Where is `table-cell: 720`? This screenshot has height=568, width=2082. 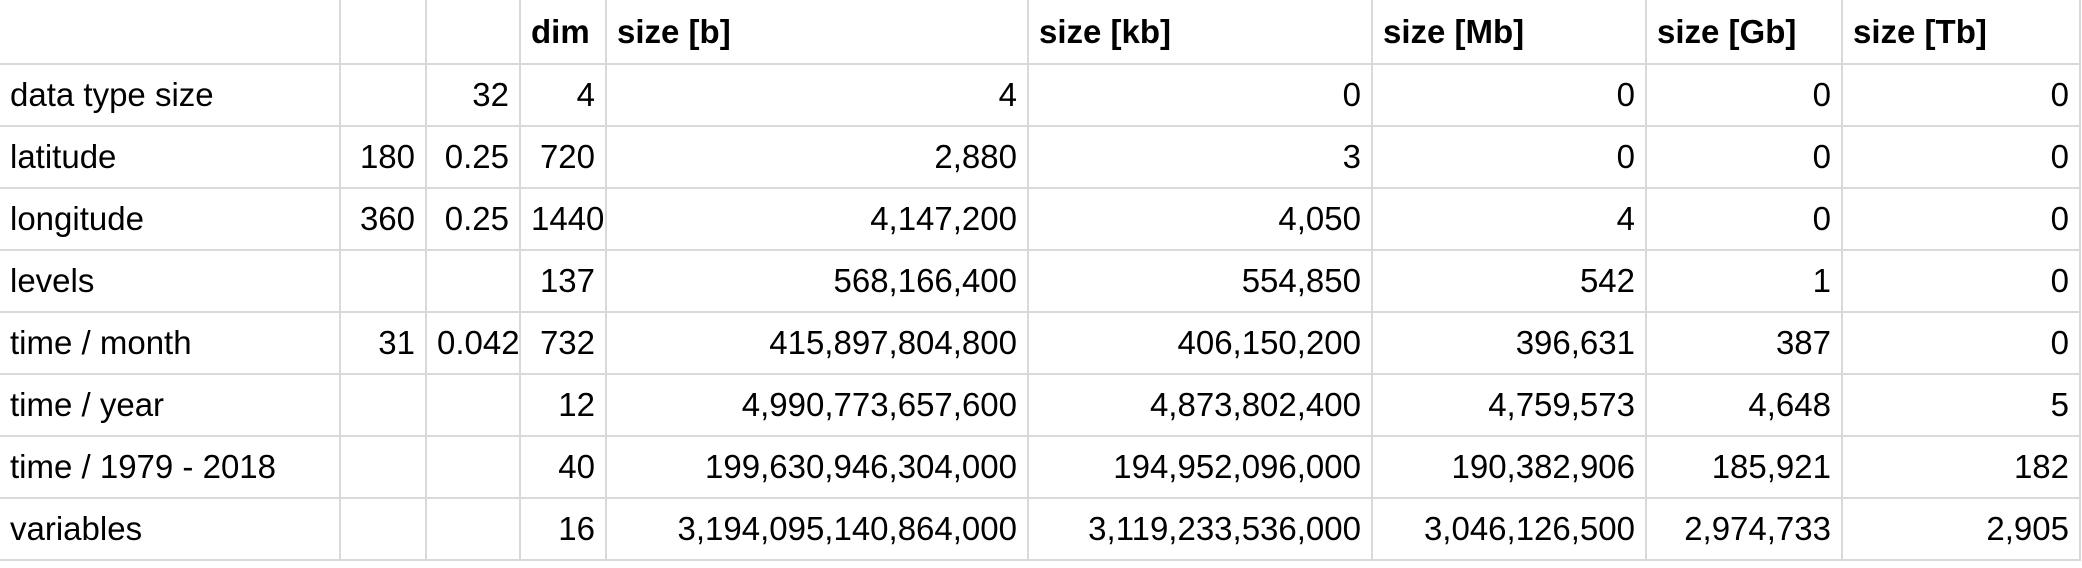 table-cell: 720 is located at coordinates (563, 157).